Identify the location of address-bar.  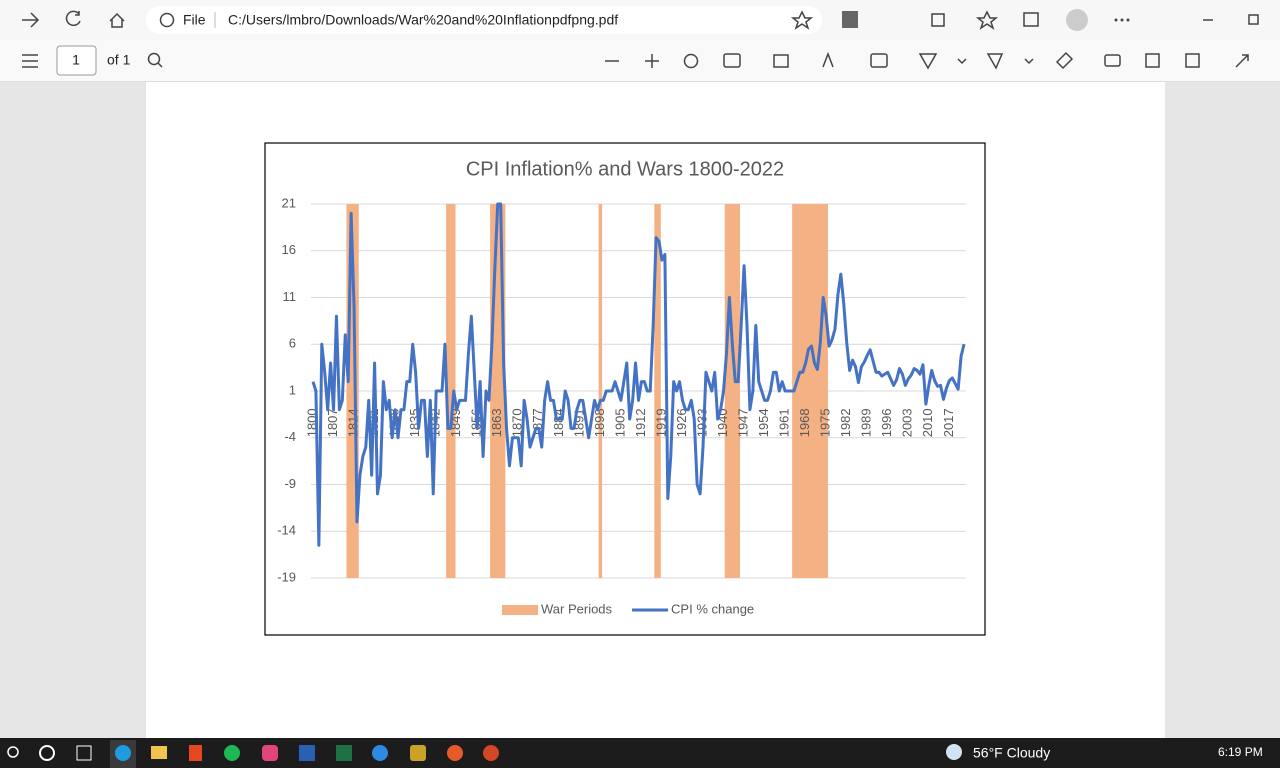
(484, 20).